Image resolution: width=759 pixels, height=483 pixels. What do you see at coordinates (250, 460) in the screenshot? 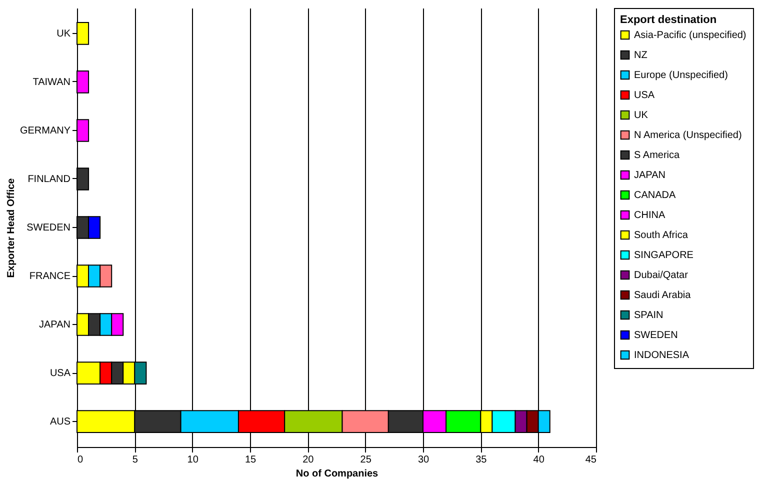
I see `x-tick-label: 15` at bounding box center [250, 460].